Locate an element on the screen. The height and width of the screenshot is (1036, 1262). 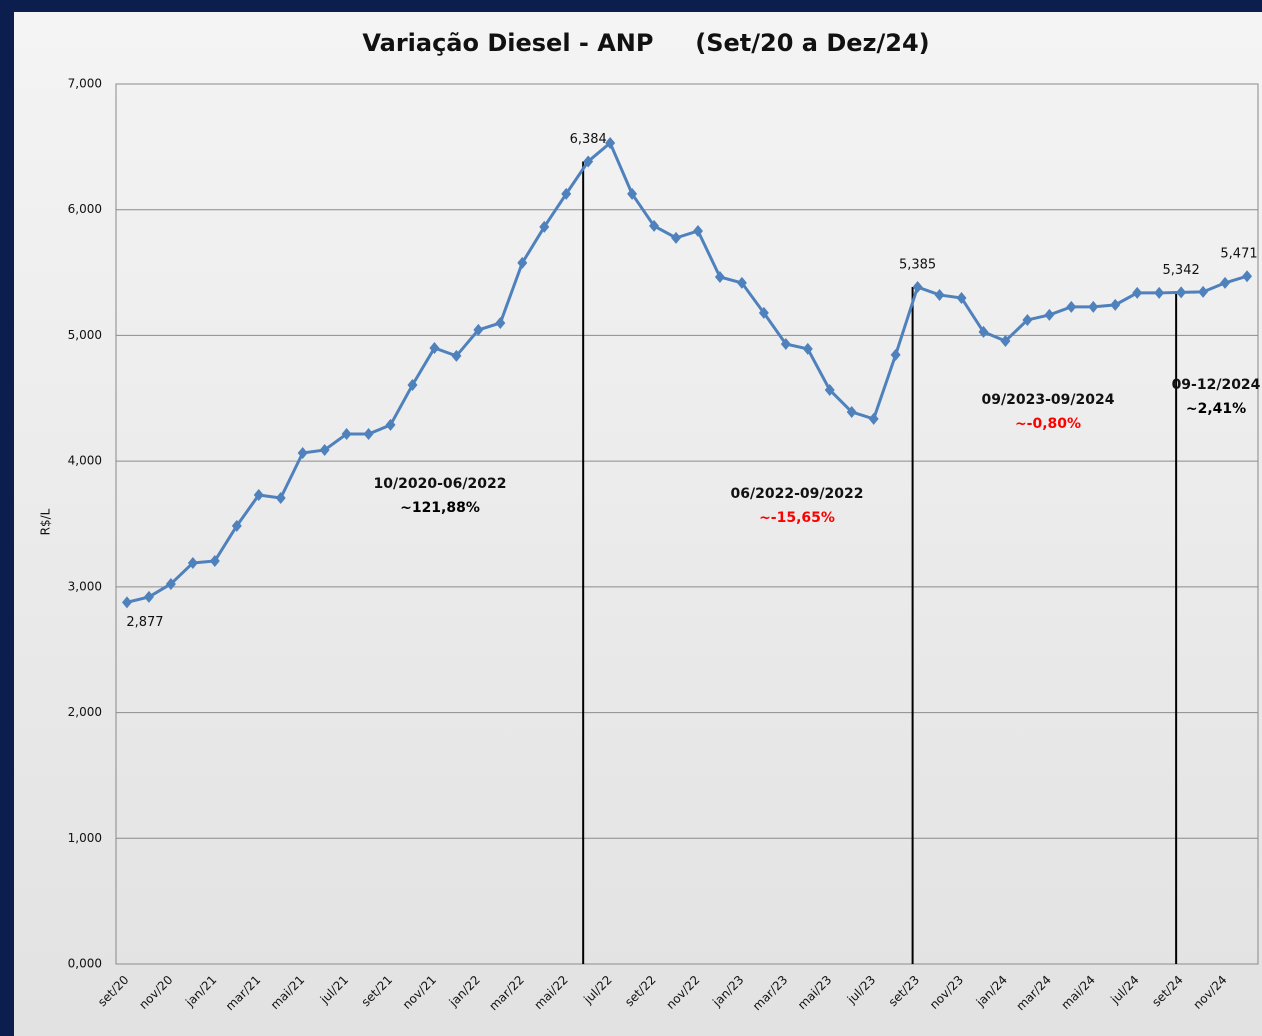
y-tick-label: 1,000 is located at coordinates (85, 838).